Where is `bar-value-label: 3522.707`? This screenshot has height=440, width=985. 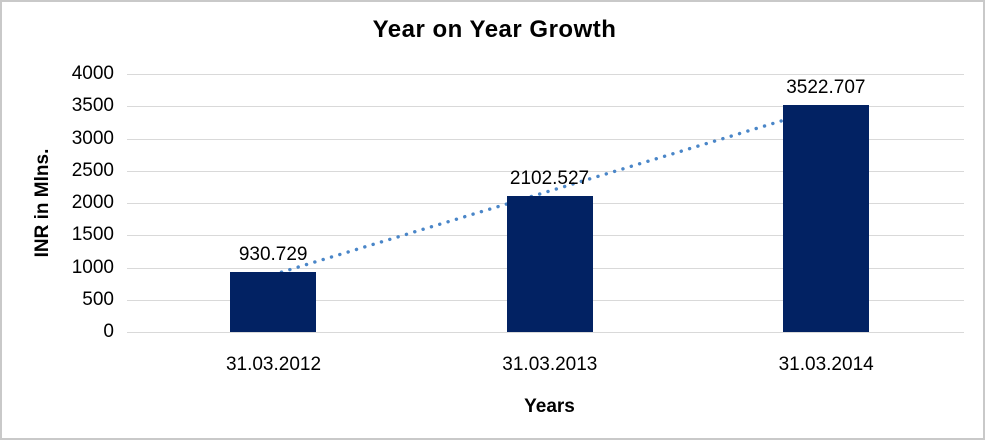
bar-value-label: 3522.707 is located at coordinates (826, 87).